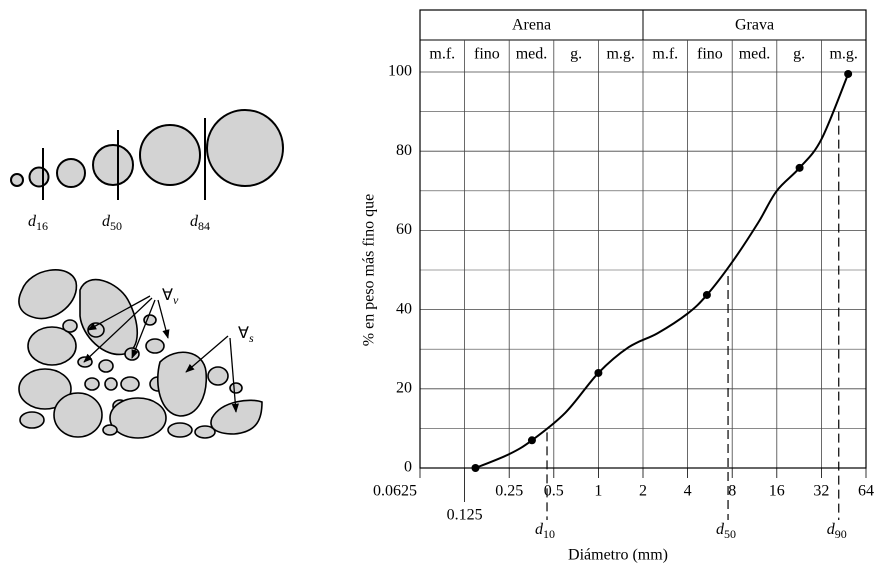 Image resolution: width=882 pixels, height=570 pixels. I want to click on x-tick-label: 0.125, so click(465, 515).